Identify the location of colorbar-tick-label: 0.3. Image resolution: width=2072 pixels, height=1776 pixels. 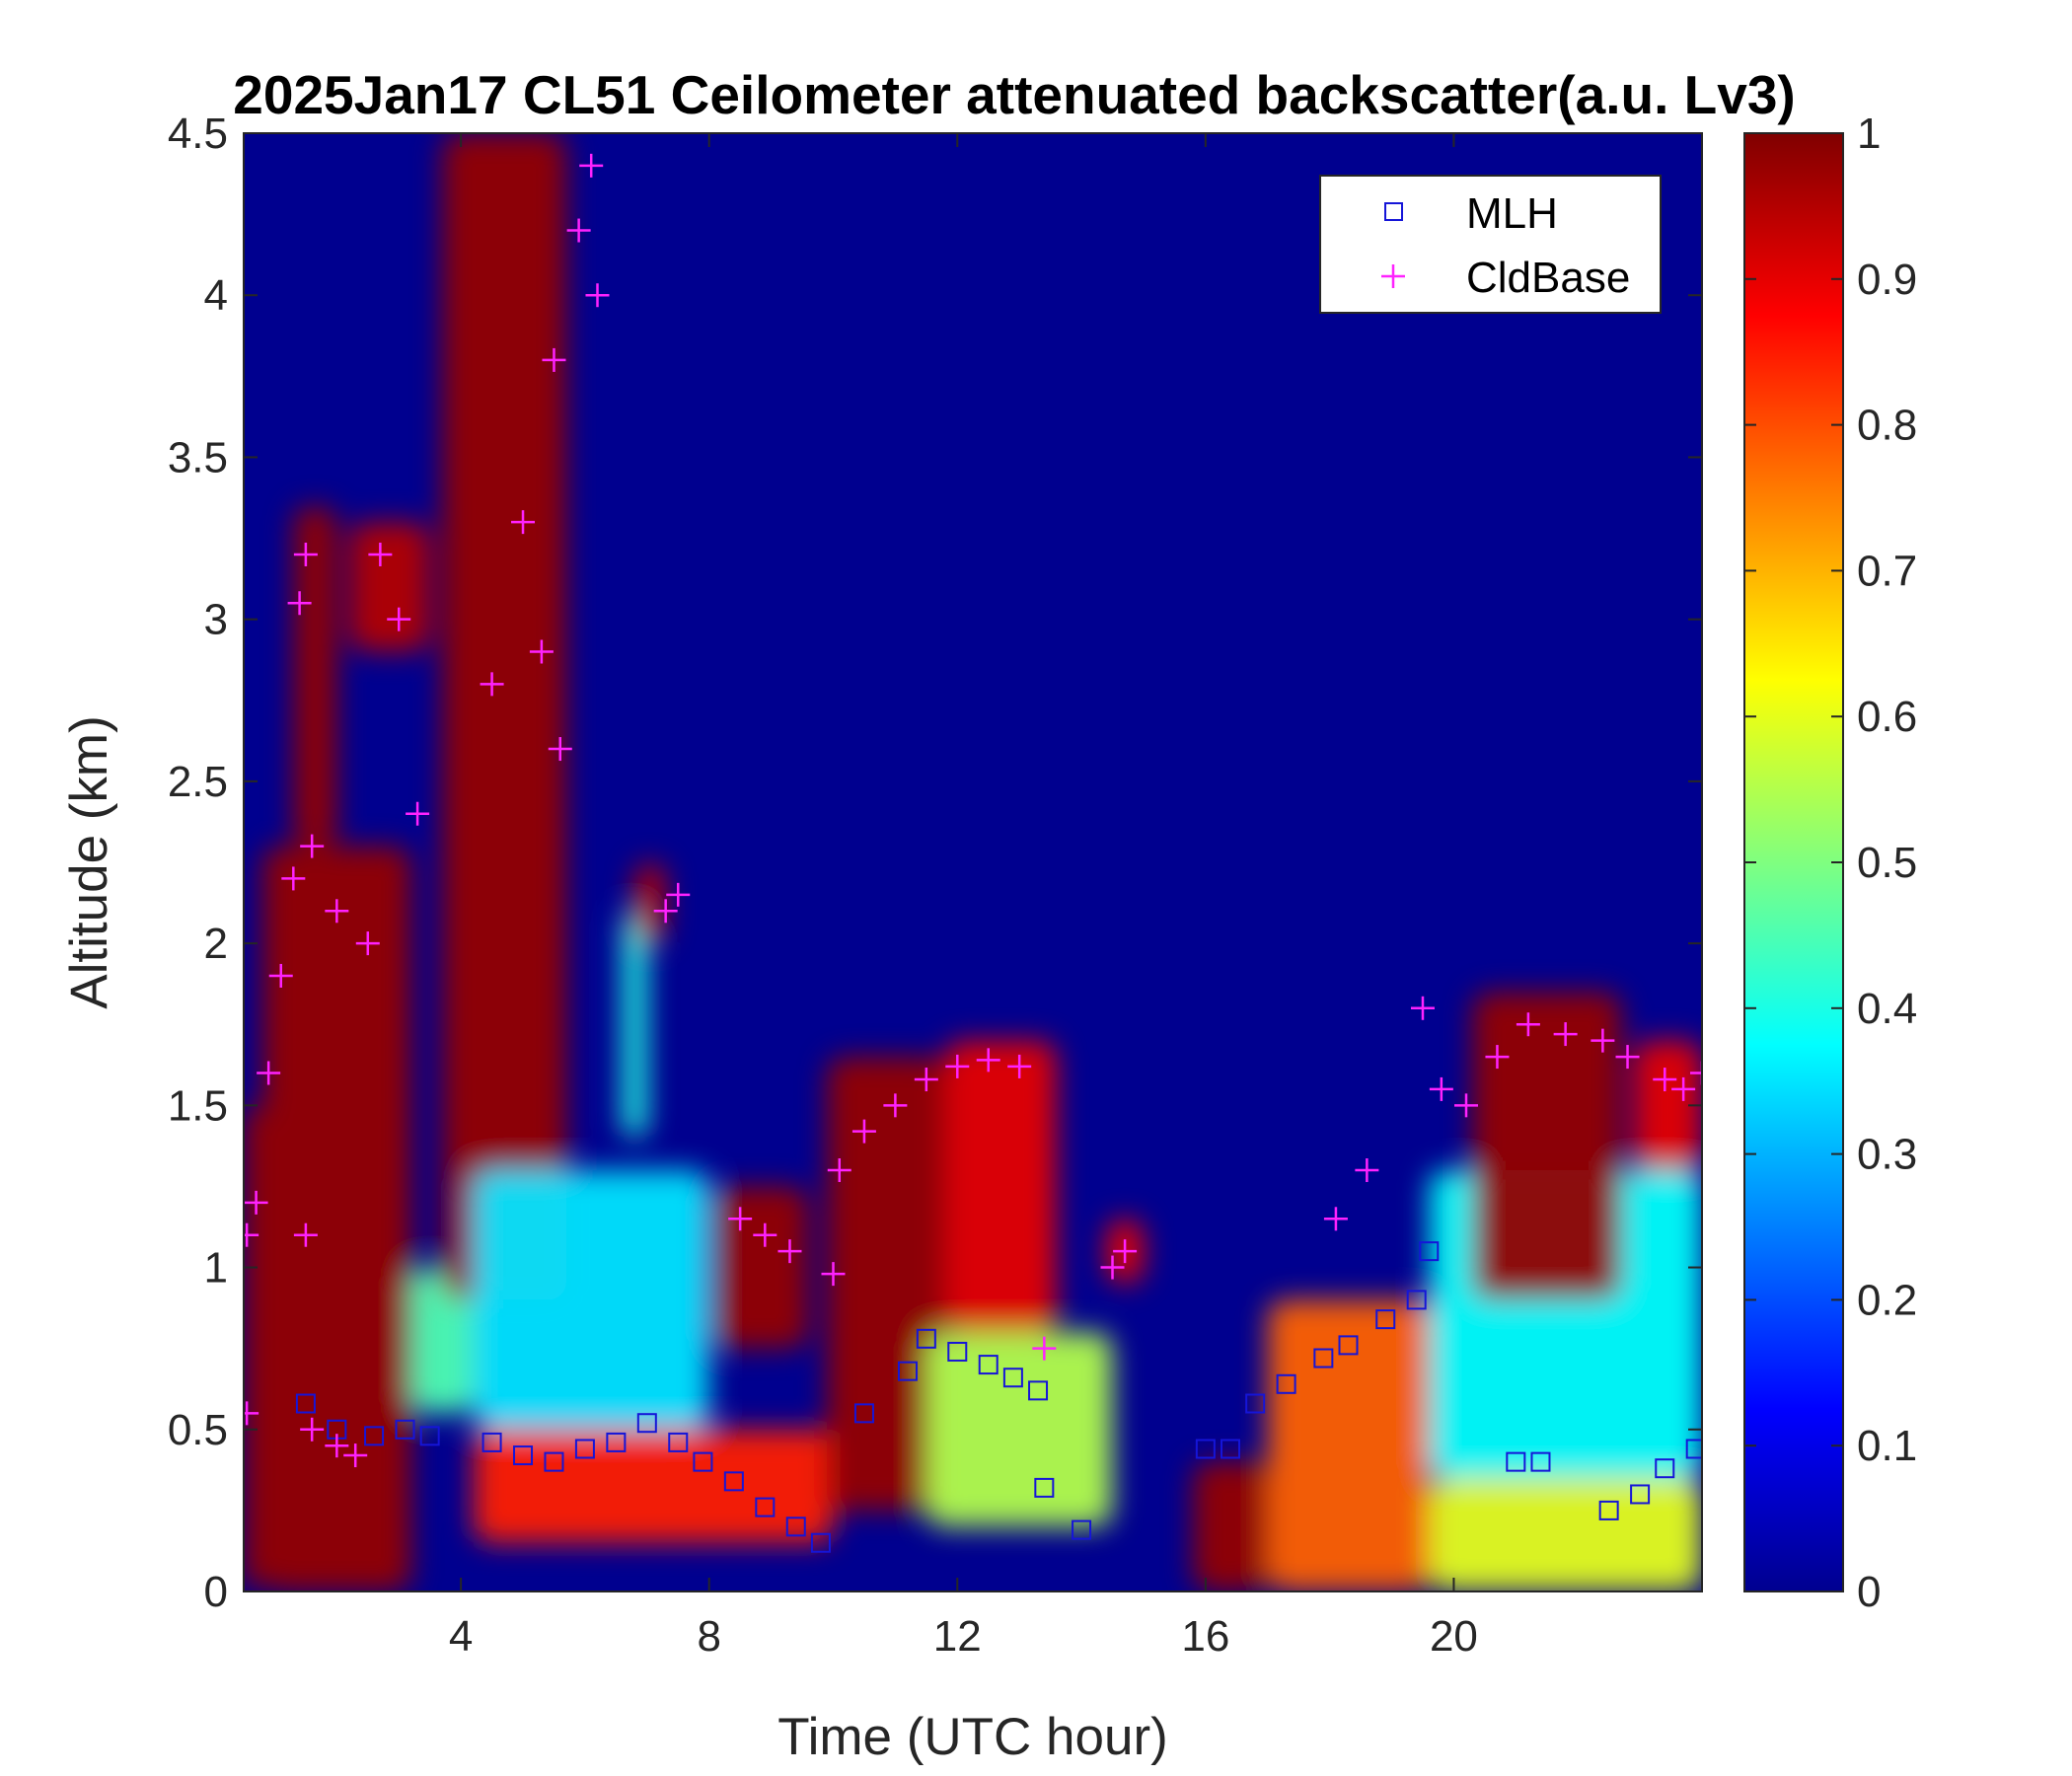
(1887, 1155).